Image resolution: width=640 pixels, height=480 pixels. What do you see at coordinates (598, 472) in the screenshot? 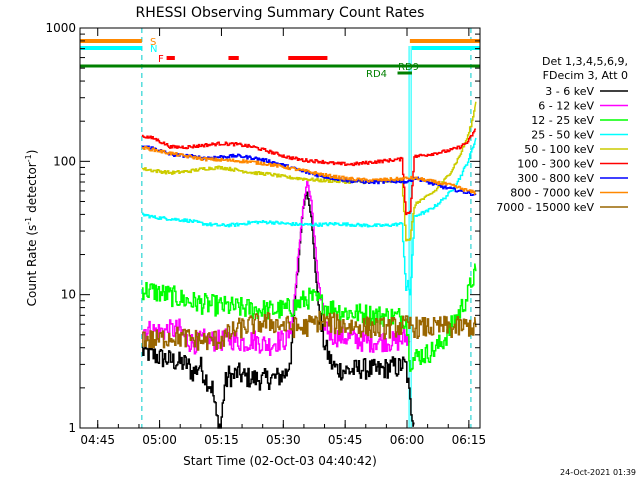
I see `footer-timestamp: 24-Oct-2021 01:39` at bounding box center [598, 472].